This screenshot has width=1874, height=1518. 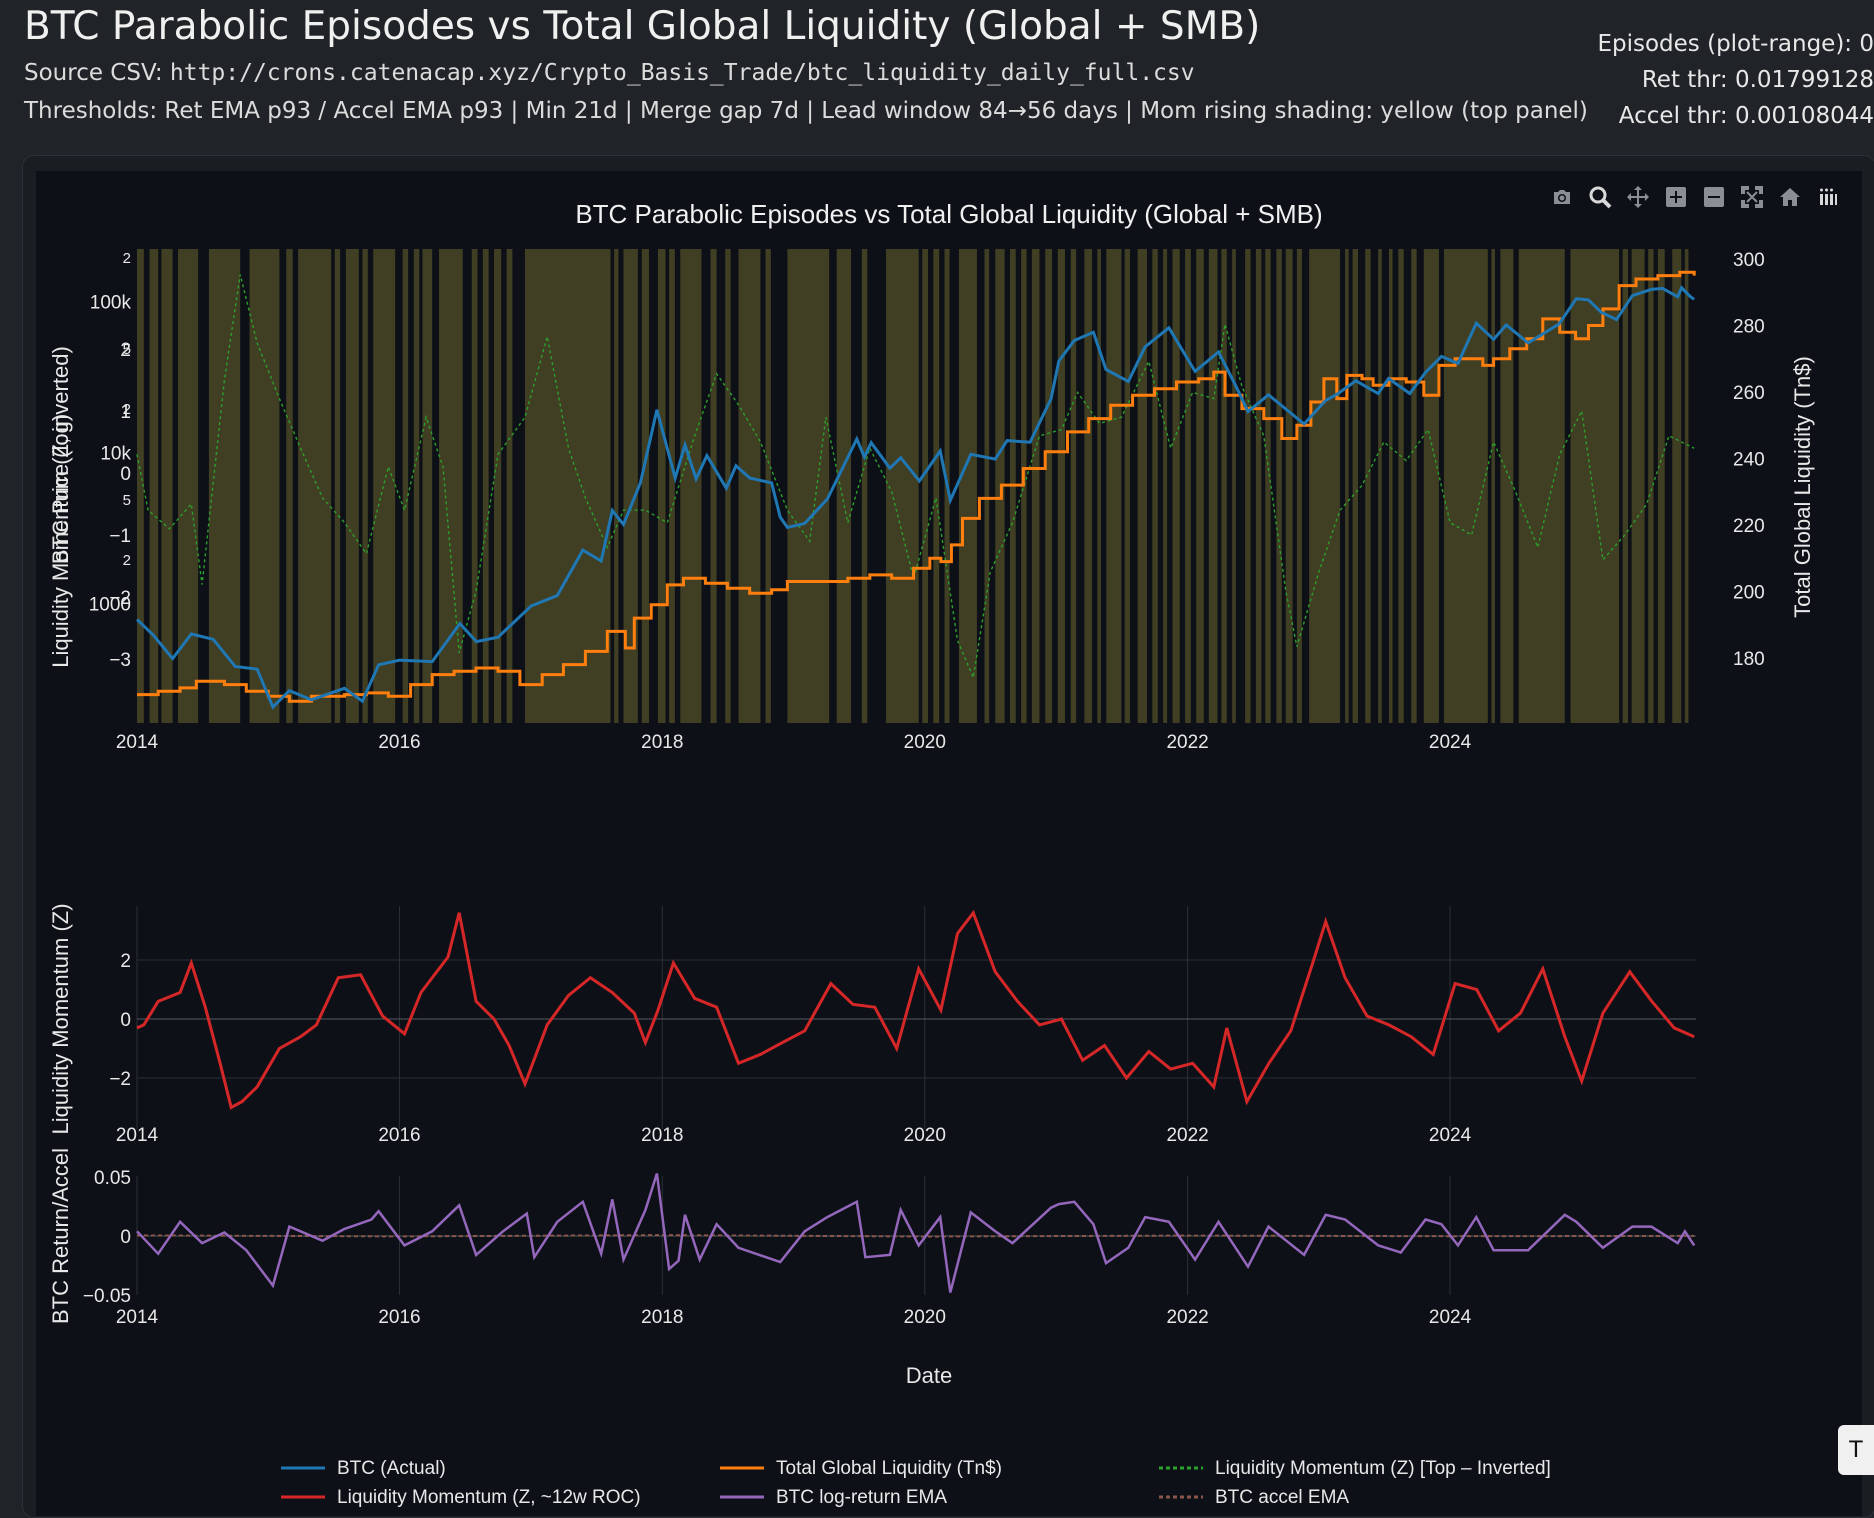 What do you see at coordinates (1383, 1468) in the screenshot?
I see `legend-label: Liquidity Momentum (Z) [Top – Inverted]` at bounding box center [1383, 1468].